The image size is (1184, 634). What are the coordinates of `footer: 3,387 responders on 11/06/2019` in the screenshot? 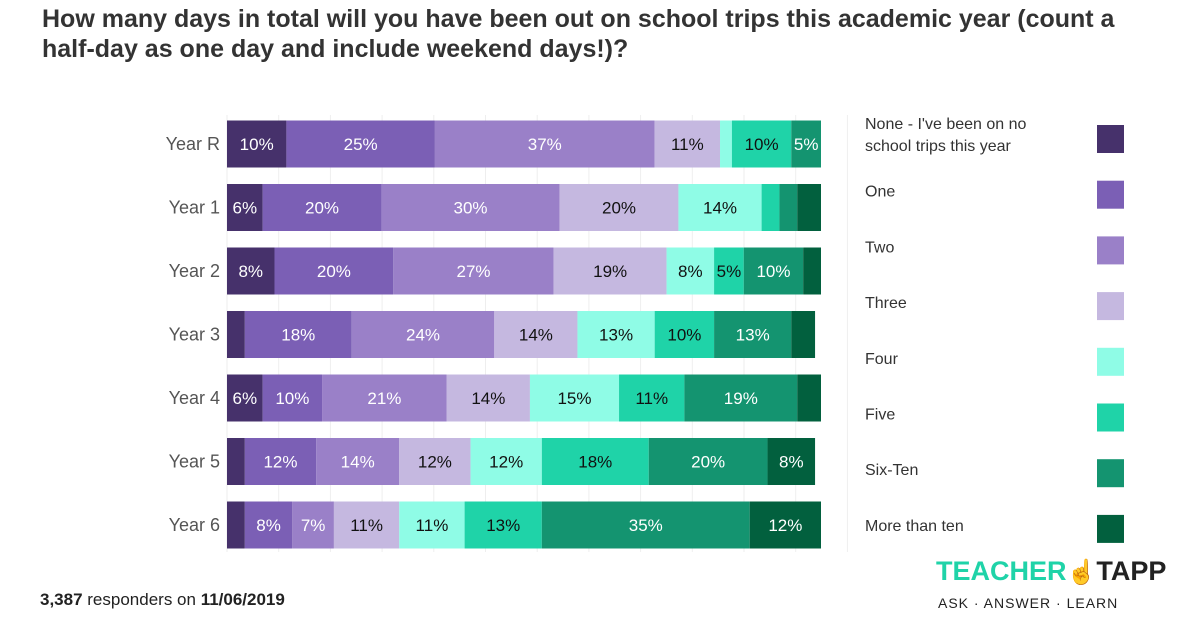 It's located at (162, 600).